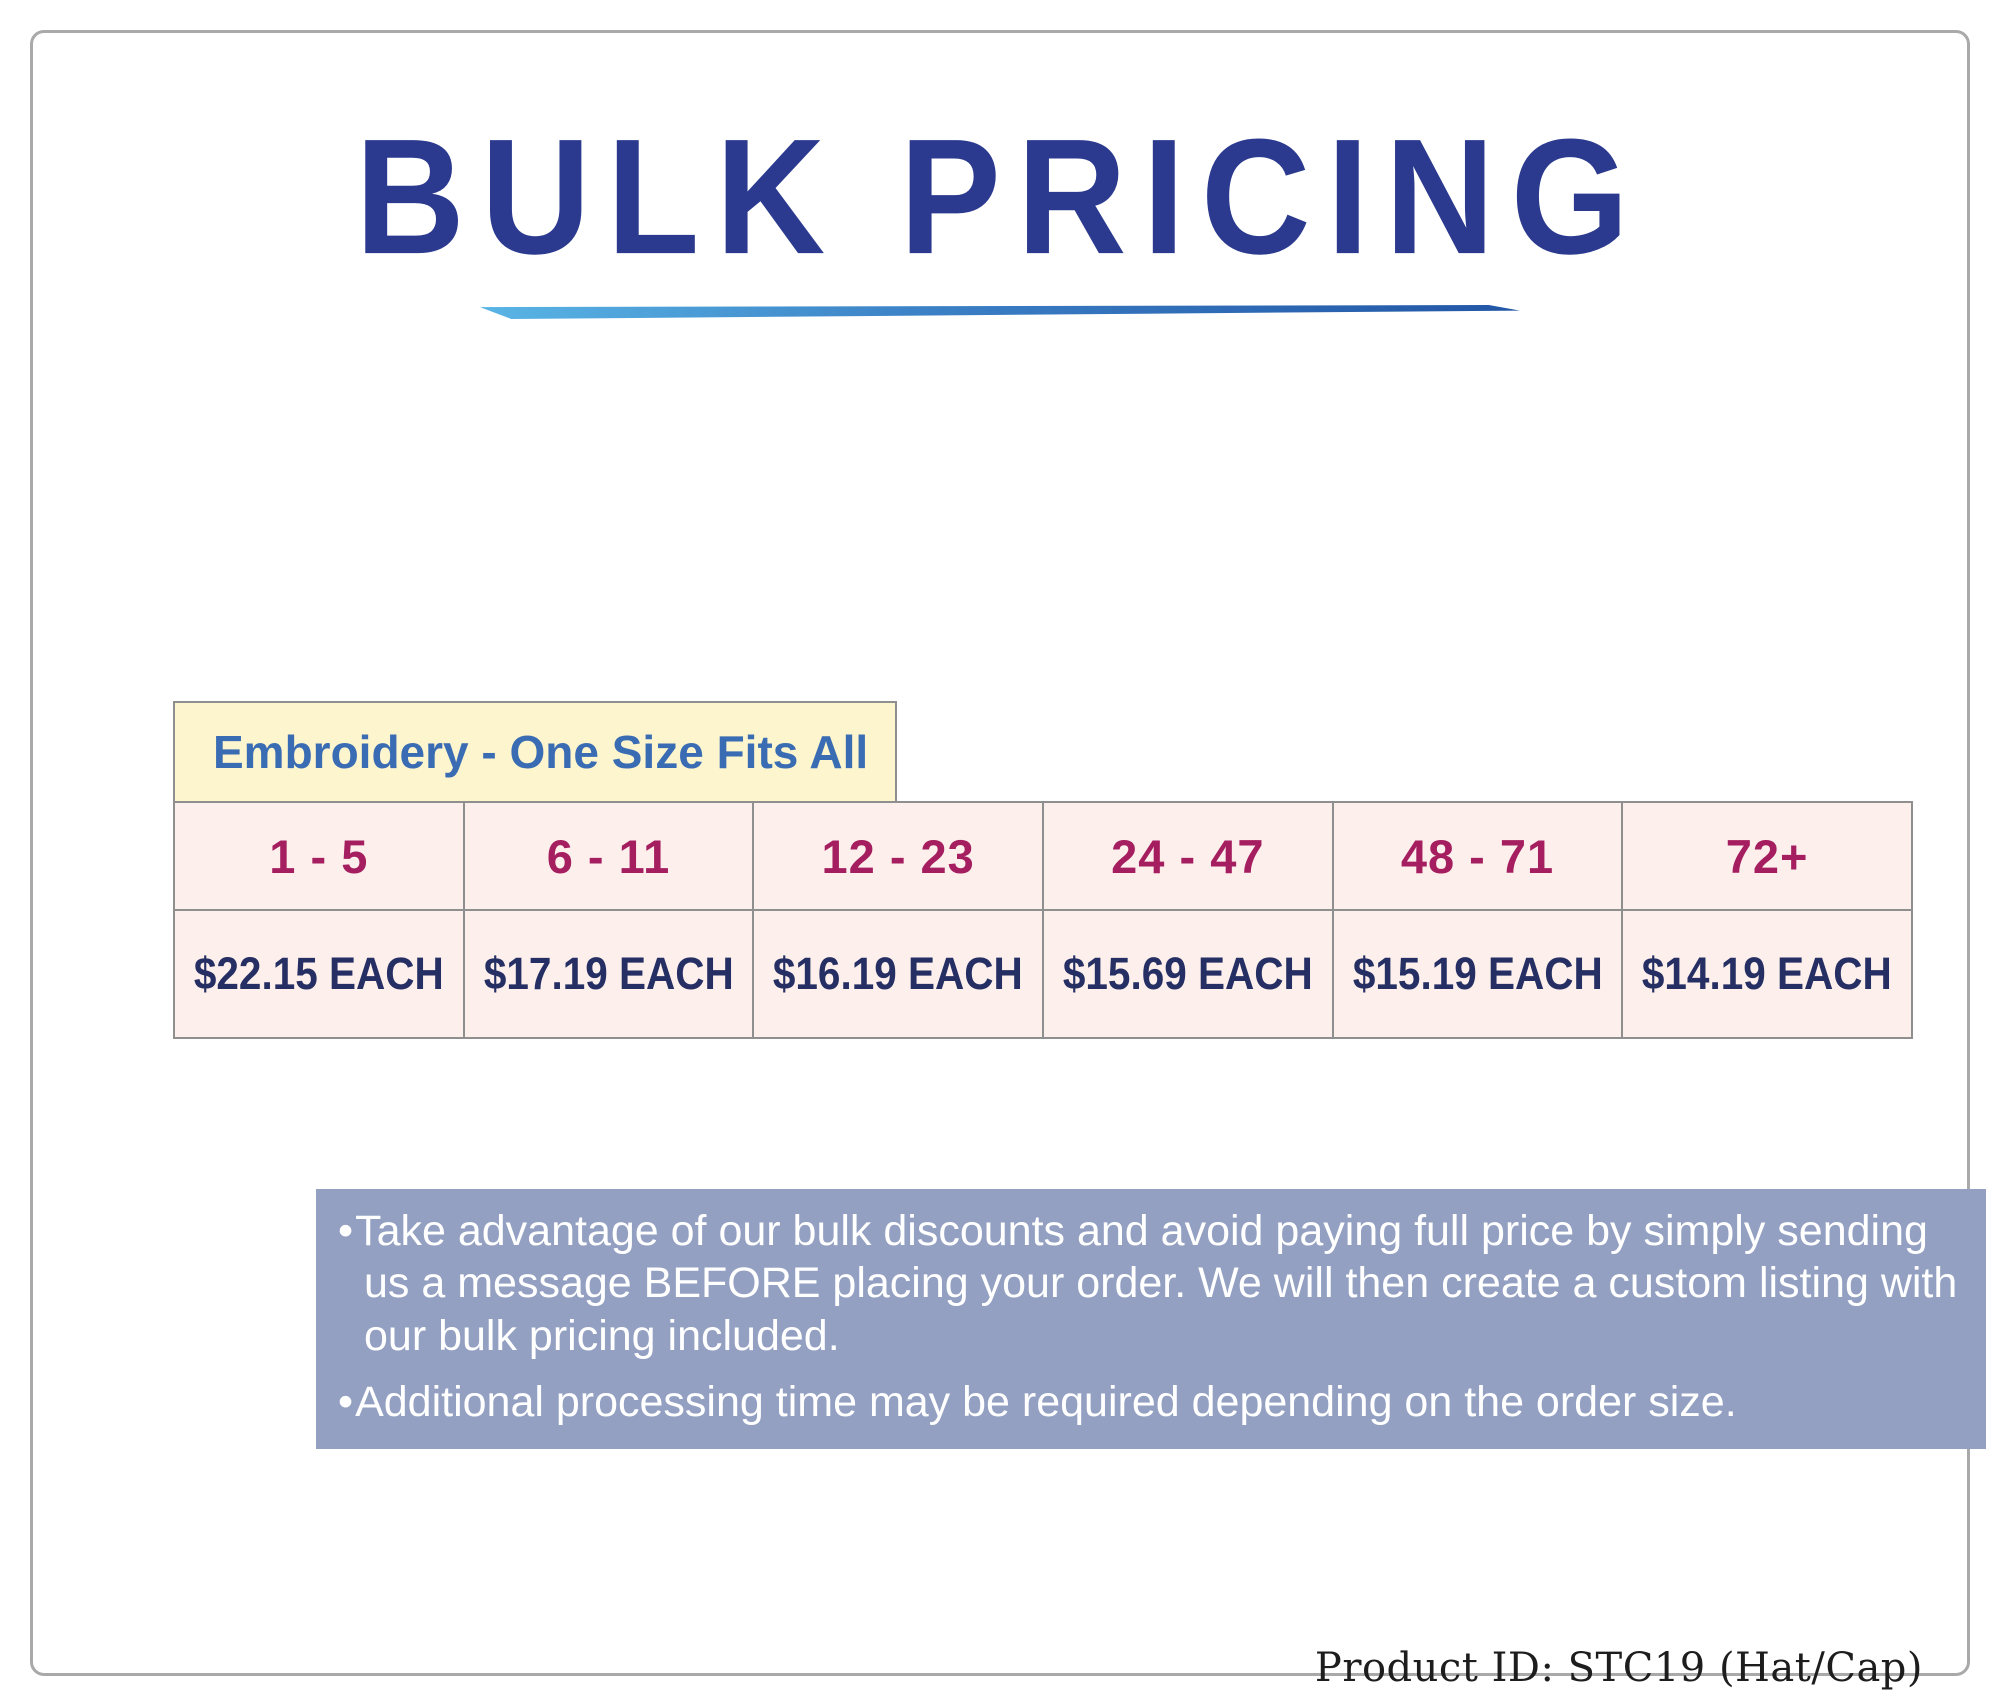  I want to click on table-header-label: Embroidery - One Size Fits All, so click(535, 751).